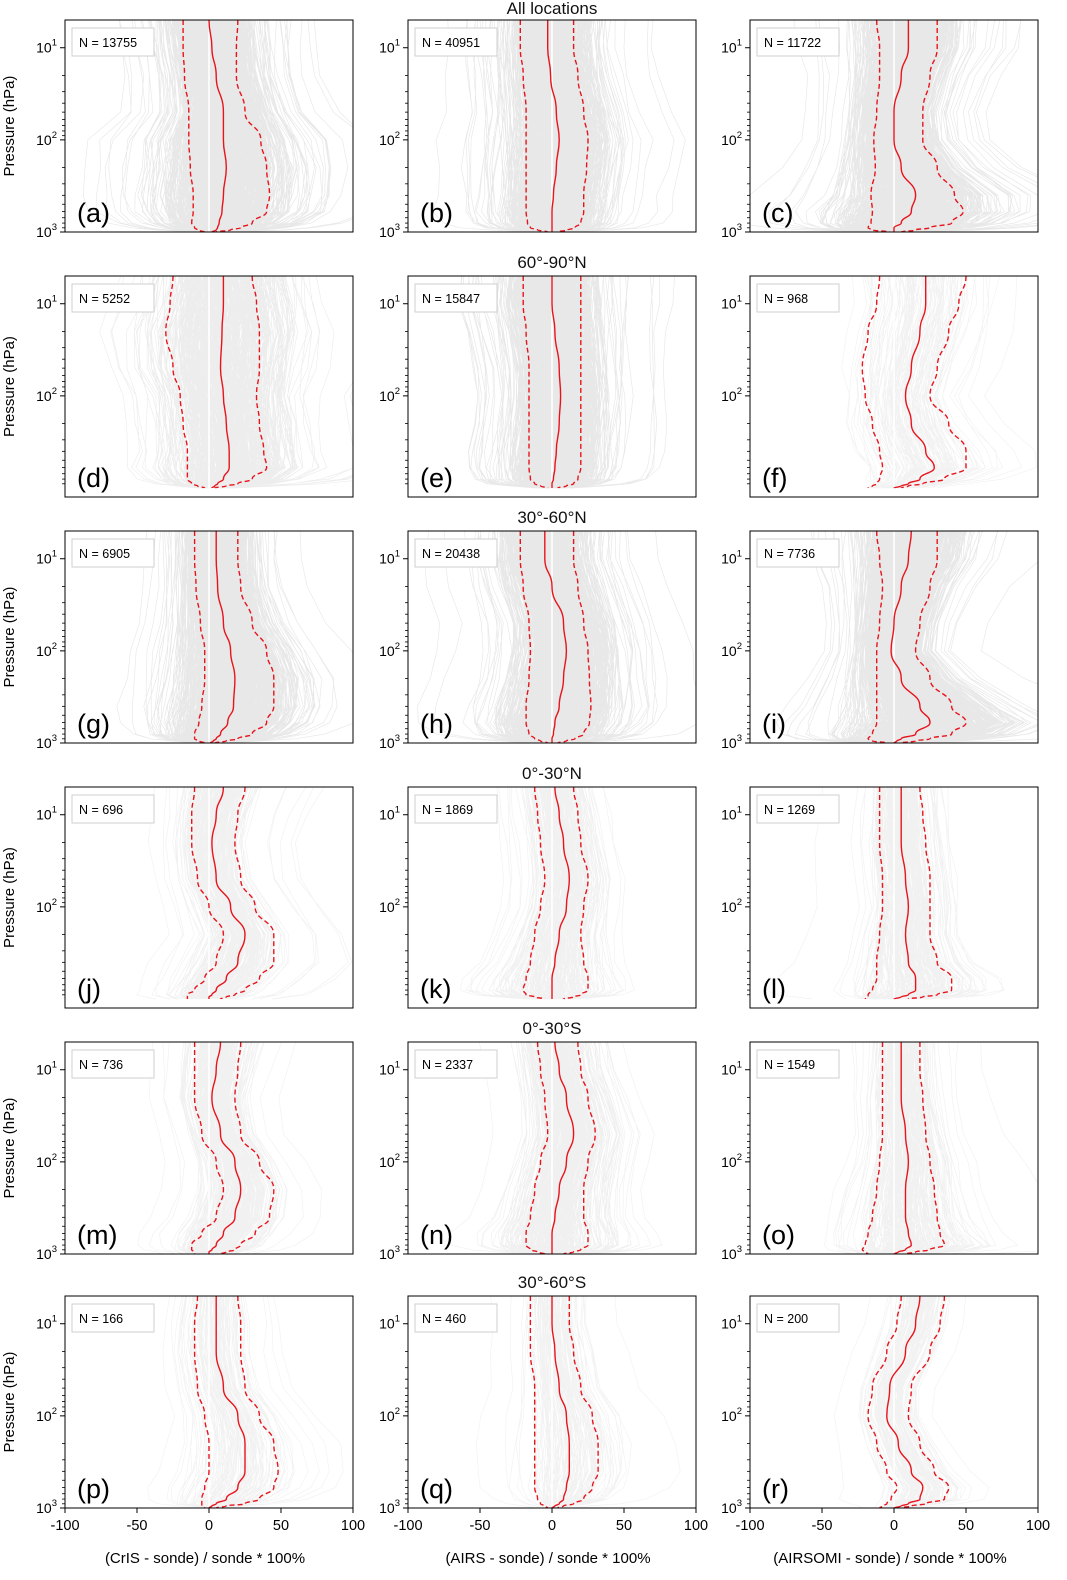 The width and height of the screenshot is (1067, 1580). What do you see at coordinates (451, 554) in the screenshot?
I see `svg-text: N = 20438` at bounding box center [451, 554].